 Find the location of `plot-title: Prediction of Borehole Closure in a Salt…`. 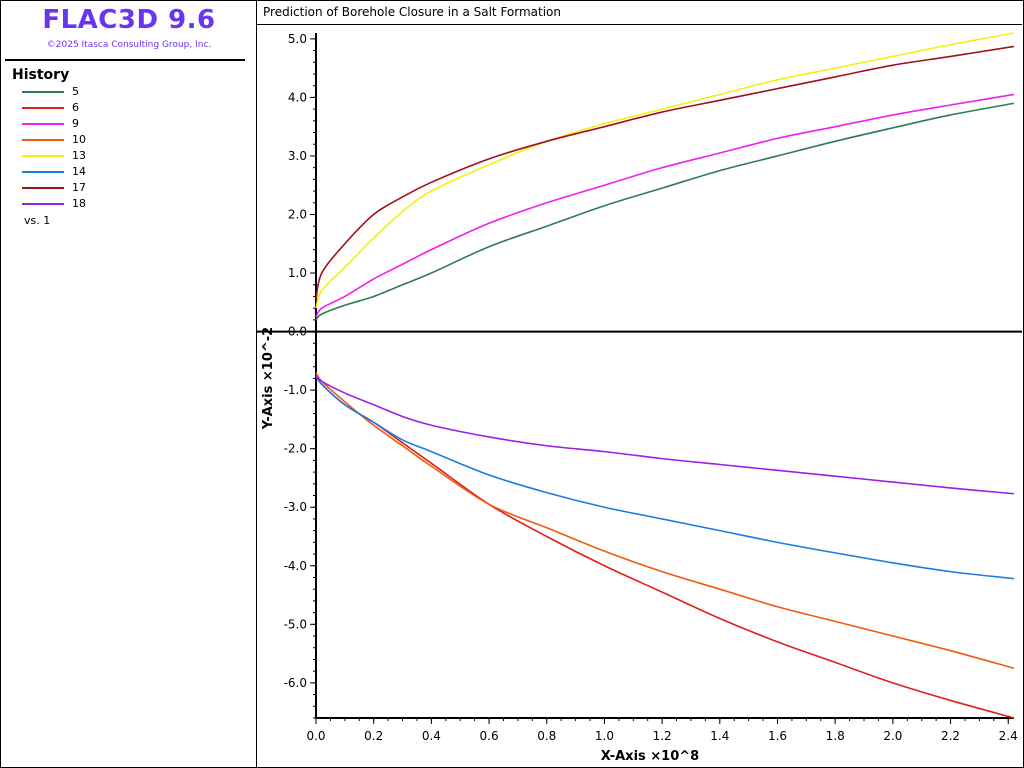

plot-title: Prediction of Borehole Closure in a Salt… is located at coordinates (412, 12).